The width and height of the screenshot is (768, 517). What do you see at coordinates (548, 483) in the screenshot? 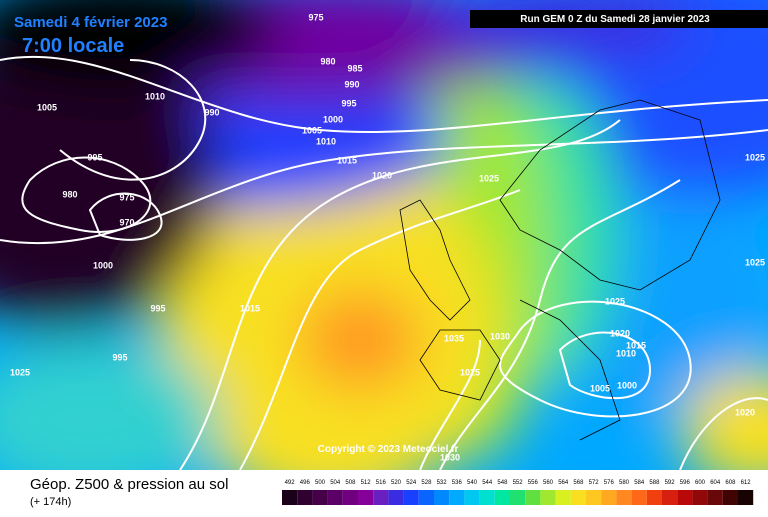
I see `legend-label: 560` at bounding box center [548, 483].